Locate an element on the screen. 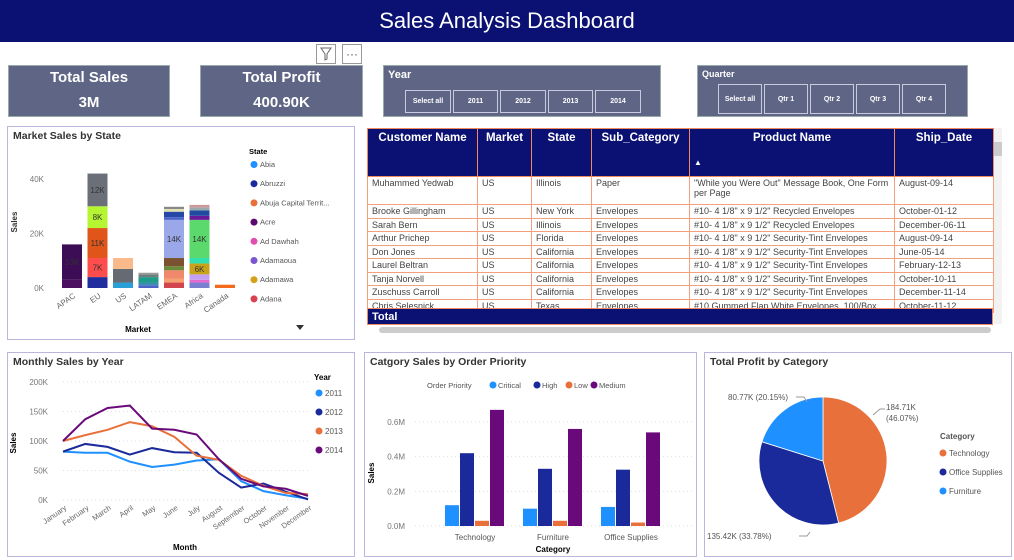  bar-critical is located at coordinates (608, 516).